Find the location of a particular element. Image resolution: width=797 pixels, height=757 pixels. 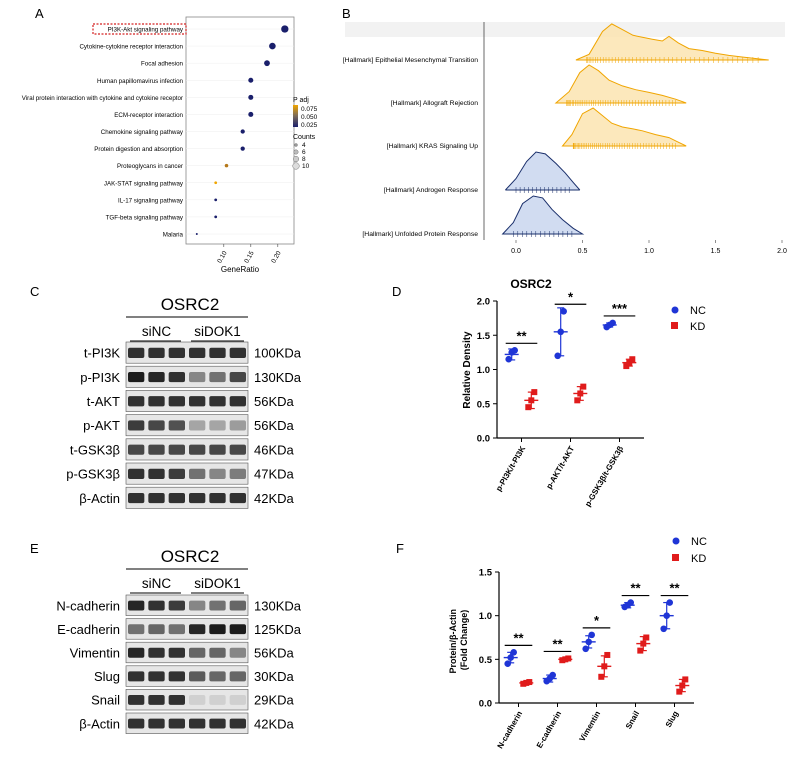

legend-padj-tick: 0.050 is located at coordinates (309, 117).